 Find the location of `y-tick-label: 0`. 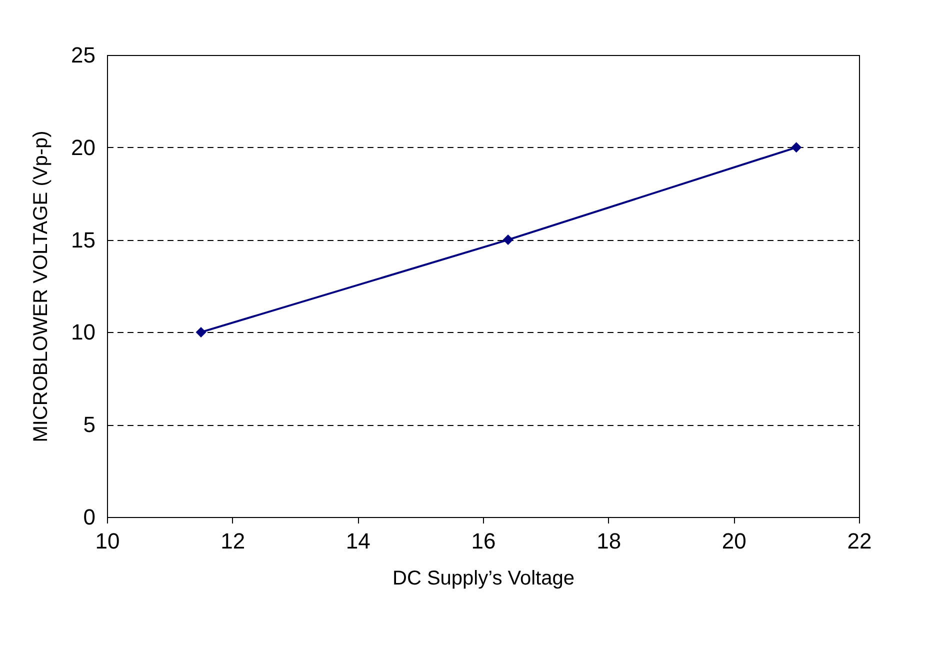

y-tick-label: 0 is located at coordinates (89, 517).